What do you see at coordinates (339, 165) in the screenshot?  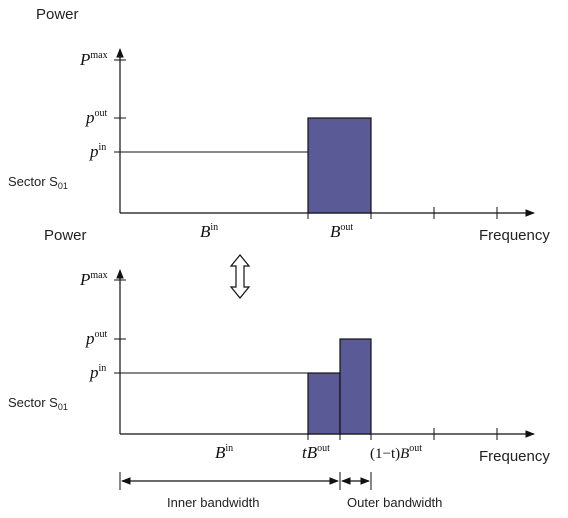 I see `top-outer-band-bar` at bounding box center [339, 165].